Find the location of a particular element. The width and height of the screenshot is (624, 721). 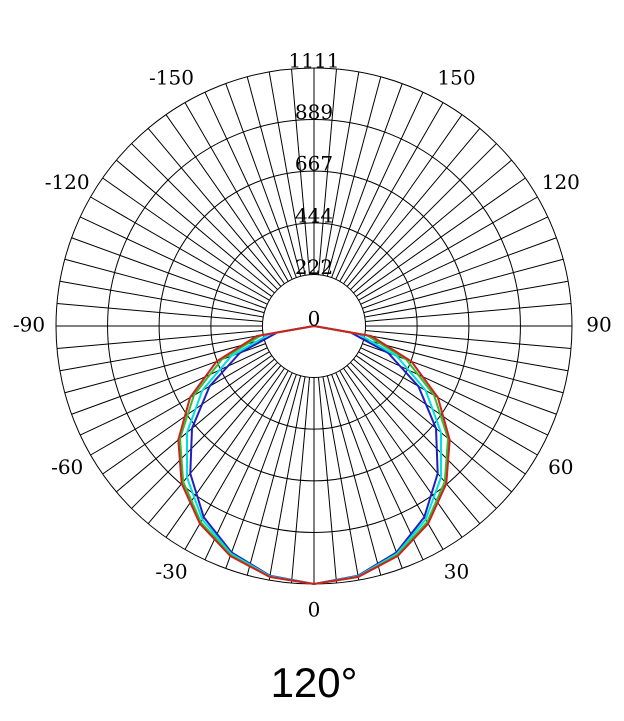

r-tick-label: 0 is located at coordinates (314, 319).